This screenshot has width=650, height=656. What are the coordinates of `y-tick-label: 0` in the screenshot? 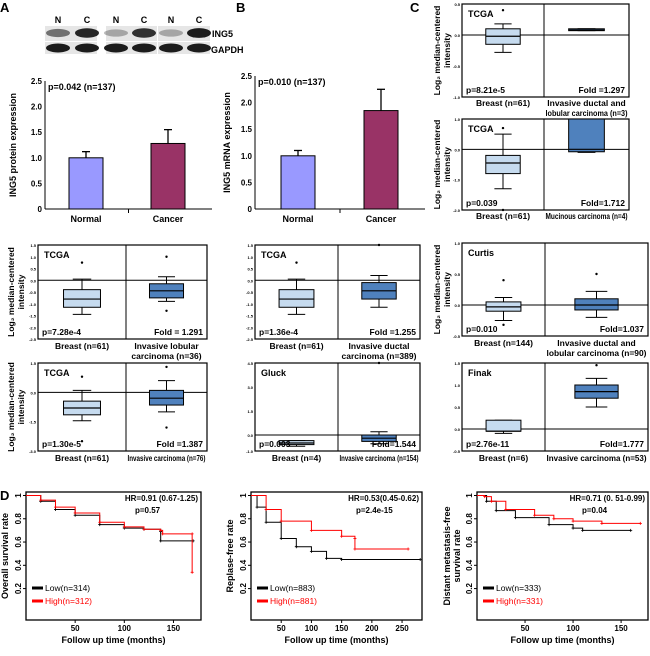 It's located at (40, 209).